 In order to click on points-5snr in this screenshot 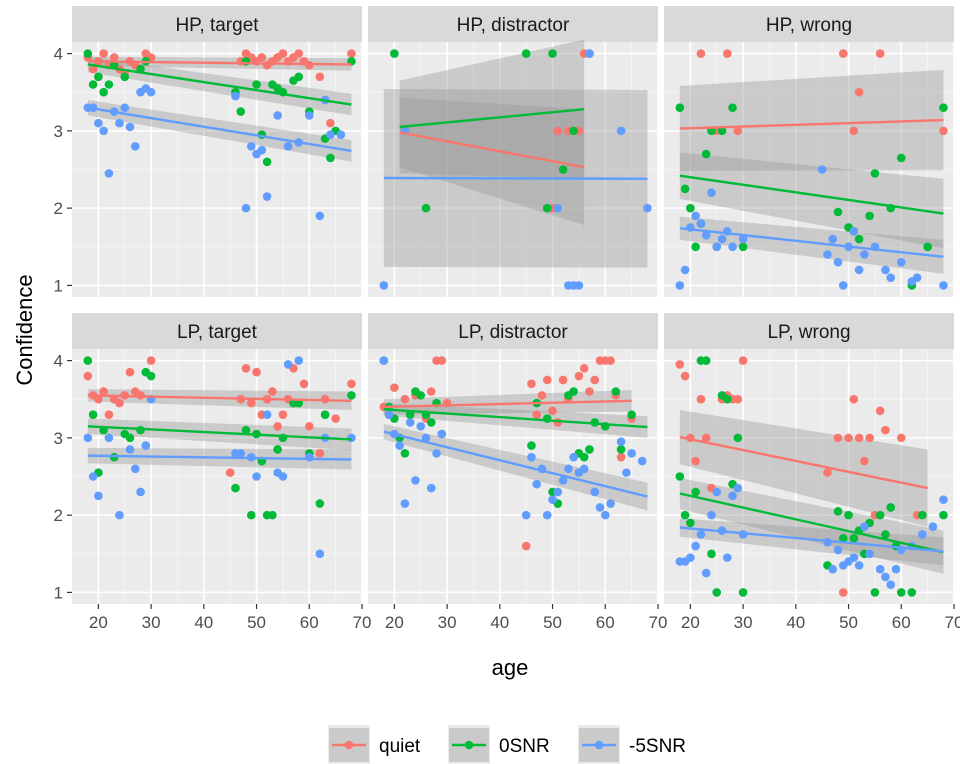, I will do `click(513, 438)`.